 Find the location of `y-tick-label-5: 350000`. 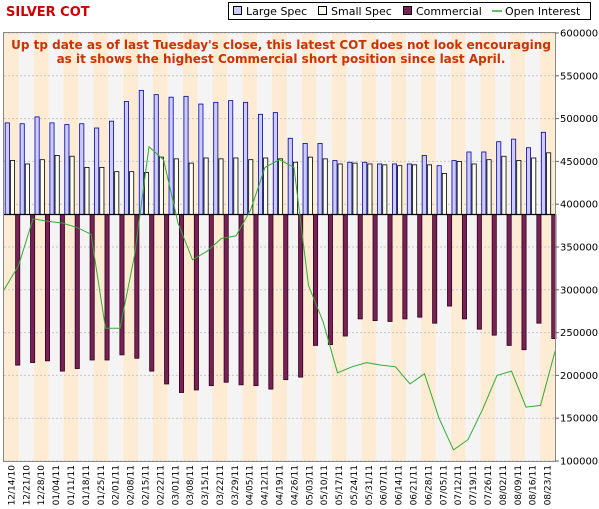

y-tick-label-5: 350000 is located at coordinates (579, 248).